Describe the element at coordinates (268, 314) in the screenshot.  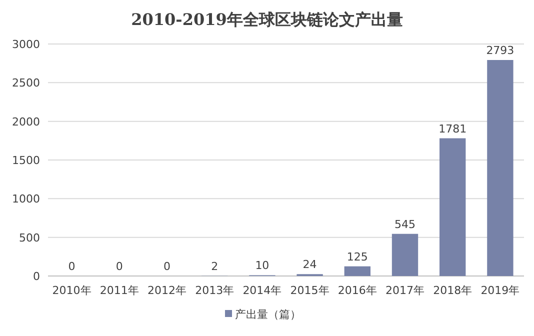
I see `legend-label: 产出量（篇）` at that location.